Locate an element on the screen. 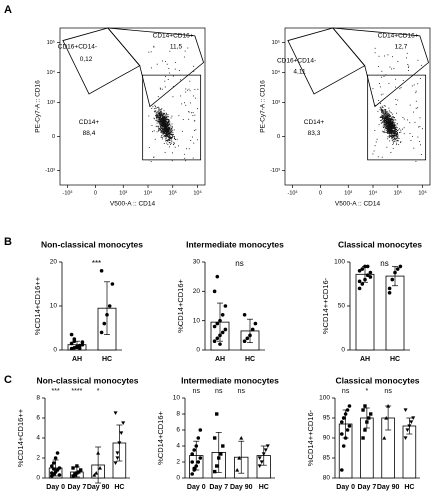 Image resolution: width=442 pixels, height=500 pixels. y-tick-label: 0 is located at coordinates (55, 350).